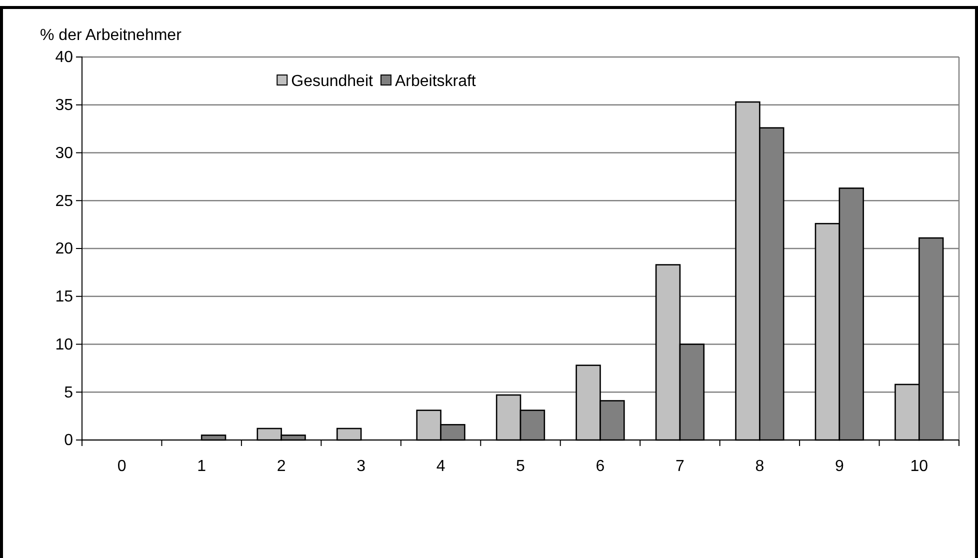 The width and height of the screenshot is (978, 558). I want to click on x-tick-label: 10, so click(919, 466).